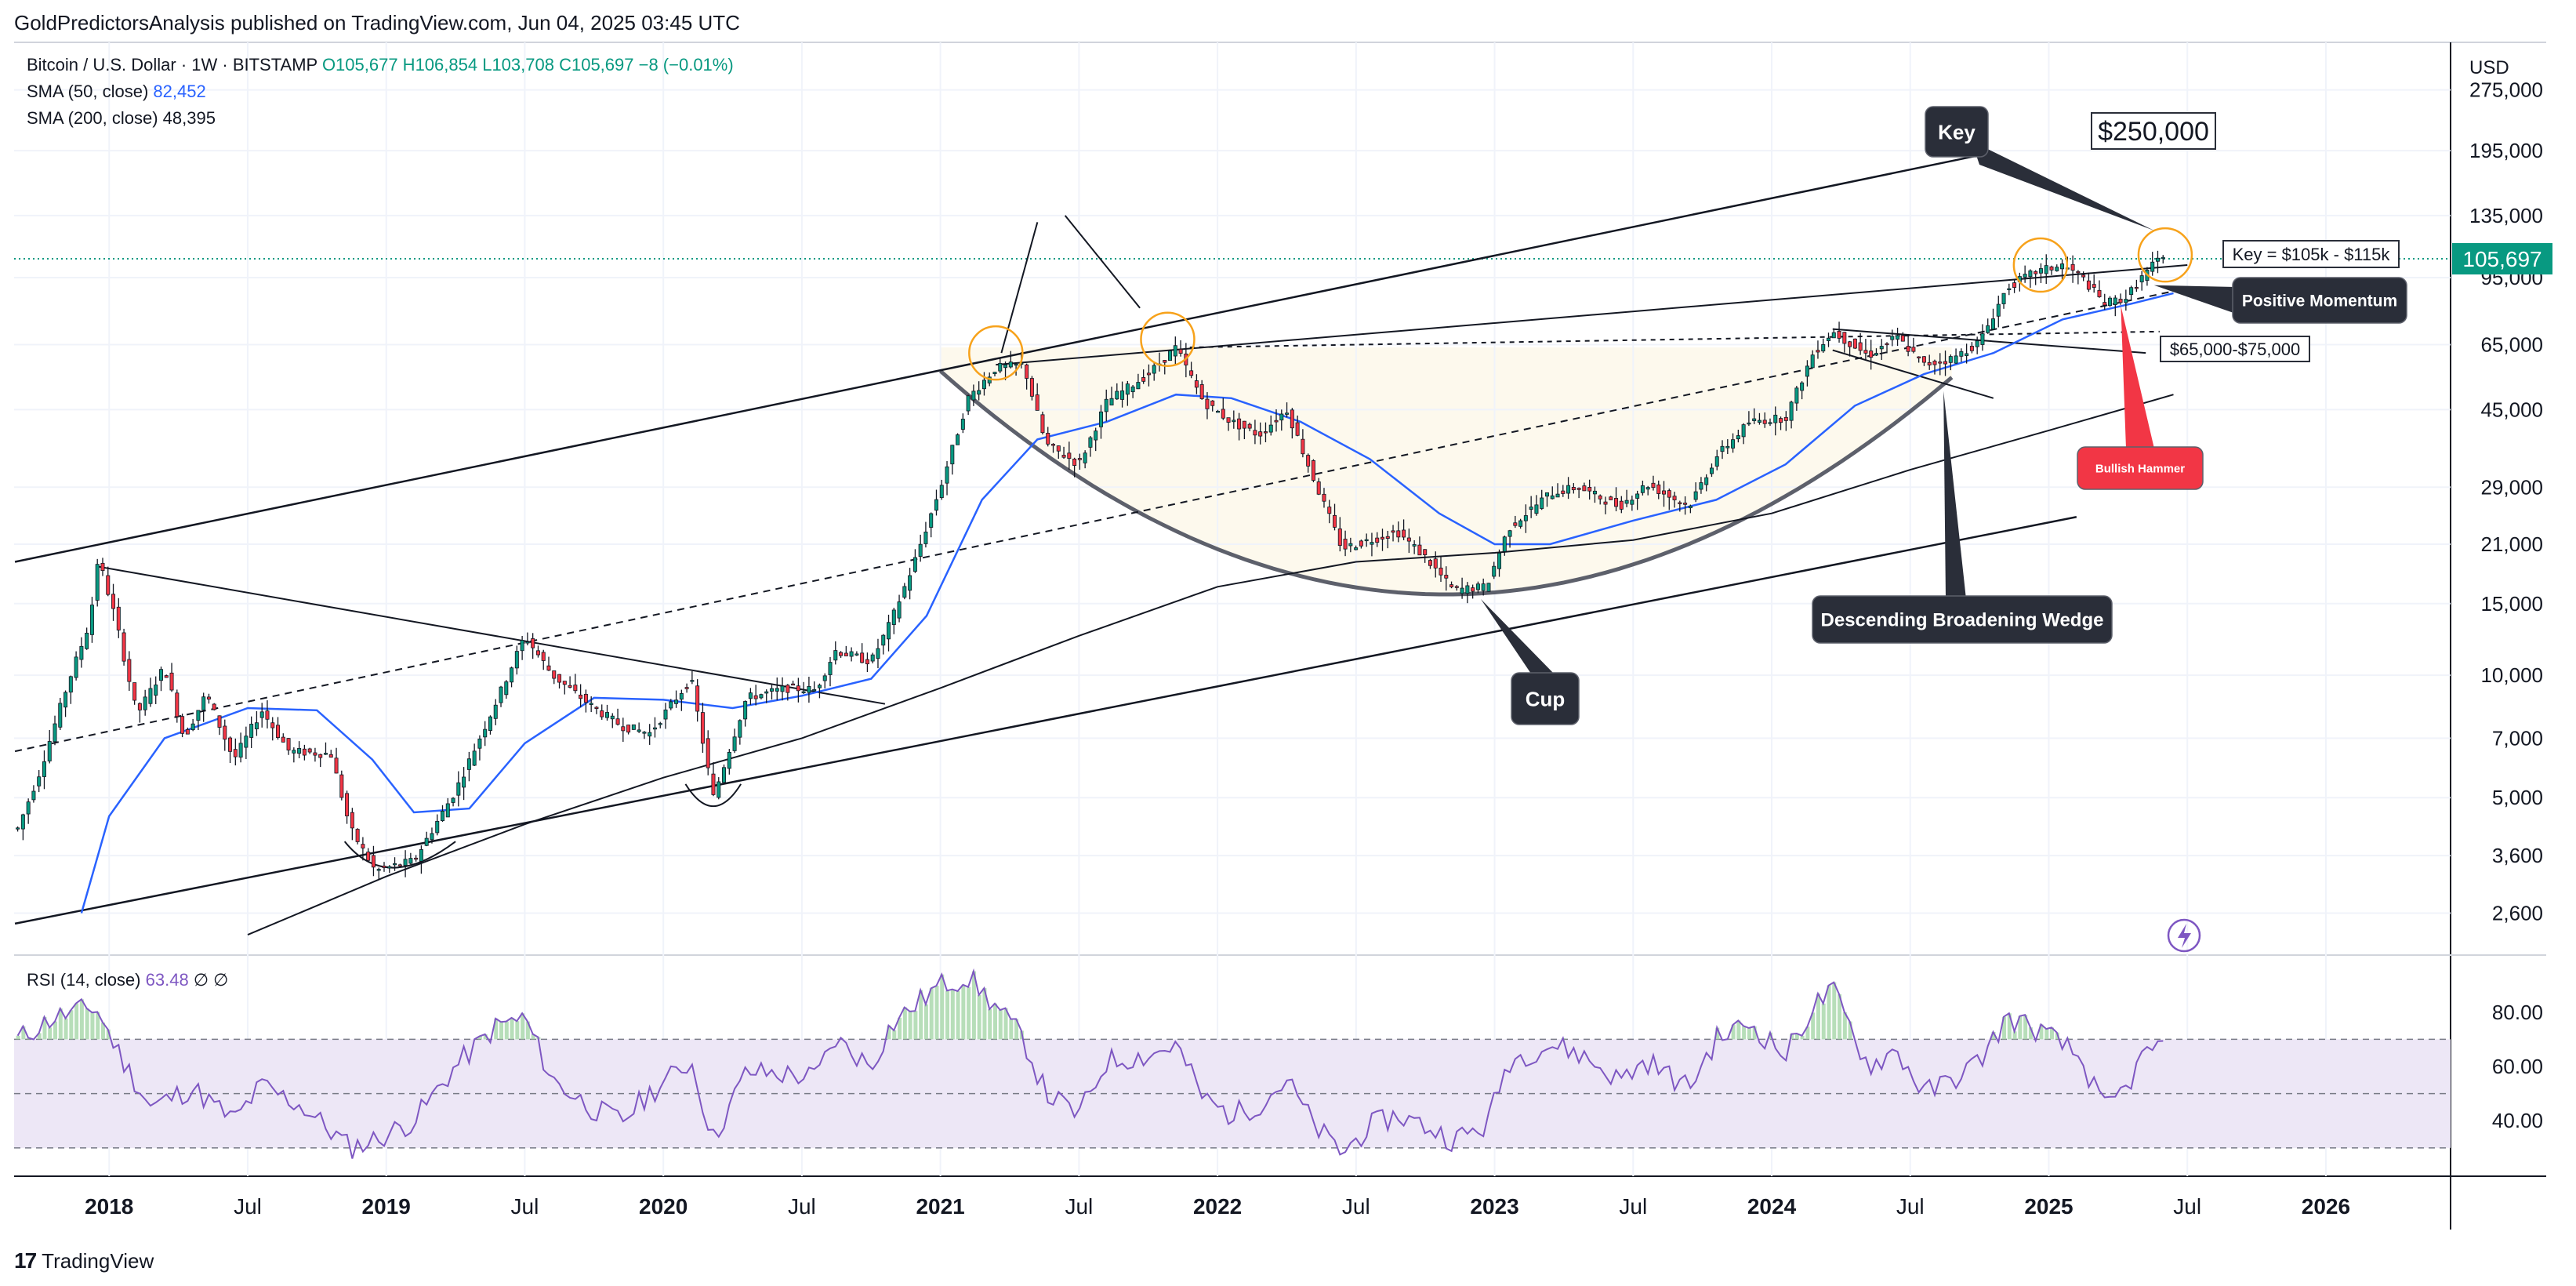  I want to click on hammer-callout-box, so click(2141, 468).